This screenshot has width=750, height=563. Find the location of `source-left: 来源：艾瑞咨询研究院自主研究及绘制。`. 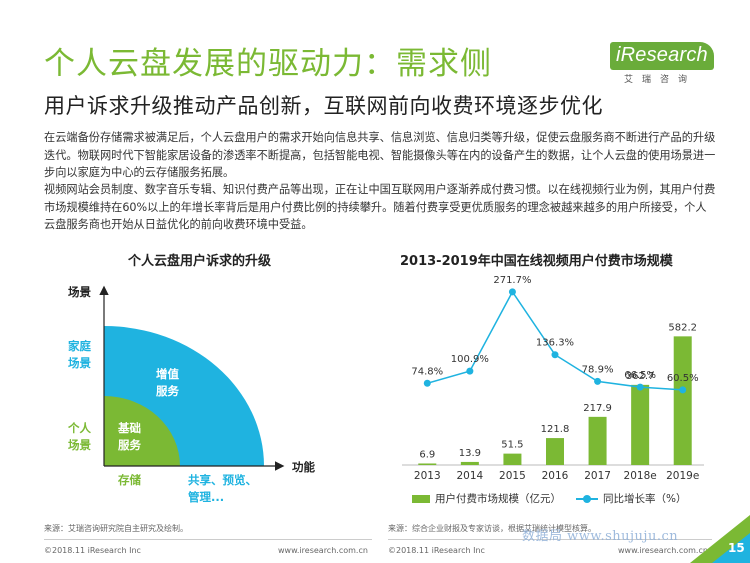

source-left: 来源：艾瑞咨询研究院自主研究及绘制。 is located at coordinates (116, 528).